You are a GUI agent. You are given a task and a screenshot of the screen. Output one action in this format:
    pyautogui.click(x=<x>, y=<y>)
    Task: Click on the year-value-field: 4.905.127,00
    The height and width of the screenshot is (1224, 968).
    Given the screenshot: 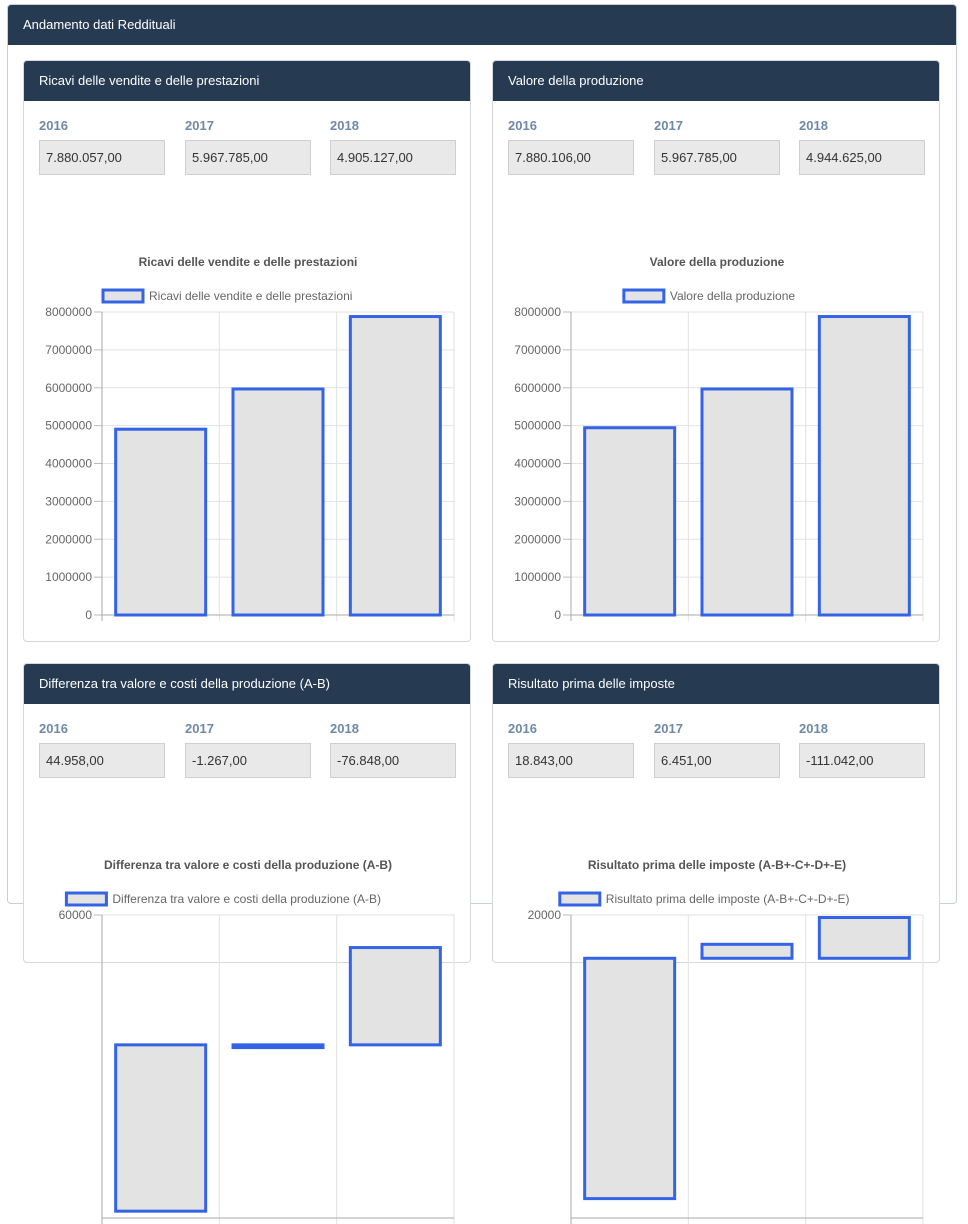 What is the action you would take?
    pyautogui.click(x=393, y=157)
    